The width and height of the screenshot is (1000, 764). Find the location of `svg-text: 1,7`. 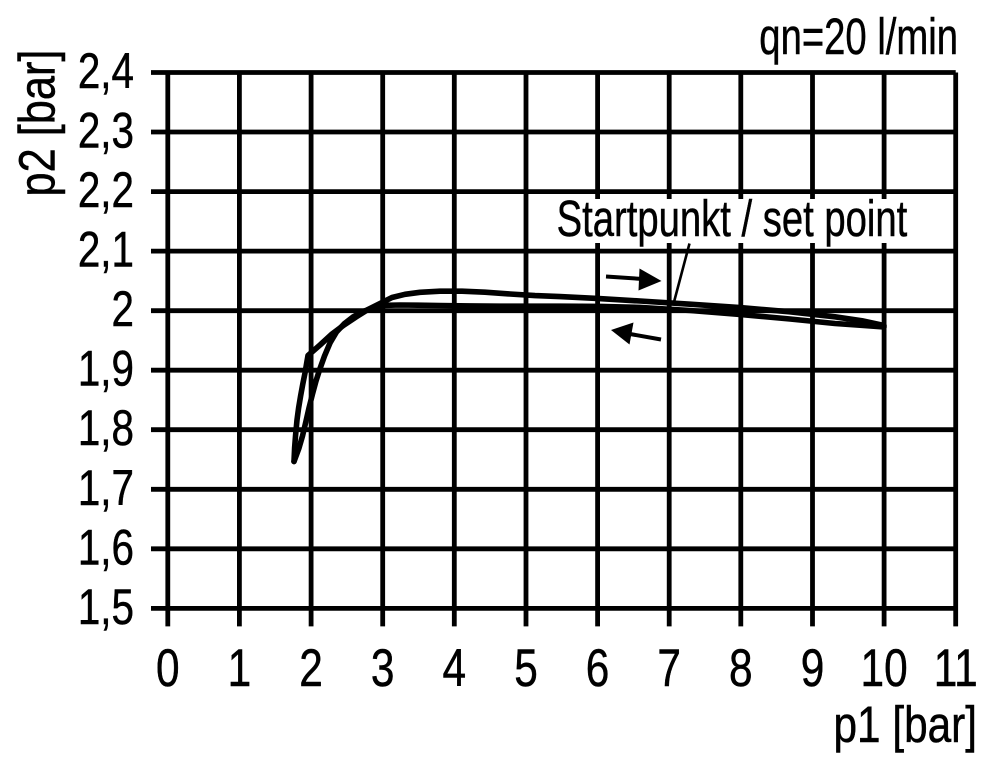

svg-text: 1,7 is located at coordinates (106, 488).